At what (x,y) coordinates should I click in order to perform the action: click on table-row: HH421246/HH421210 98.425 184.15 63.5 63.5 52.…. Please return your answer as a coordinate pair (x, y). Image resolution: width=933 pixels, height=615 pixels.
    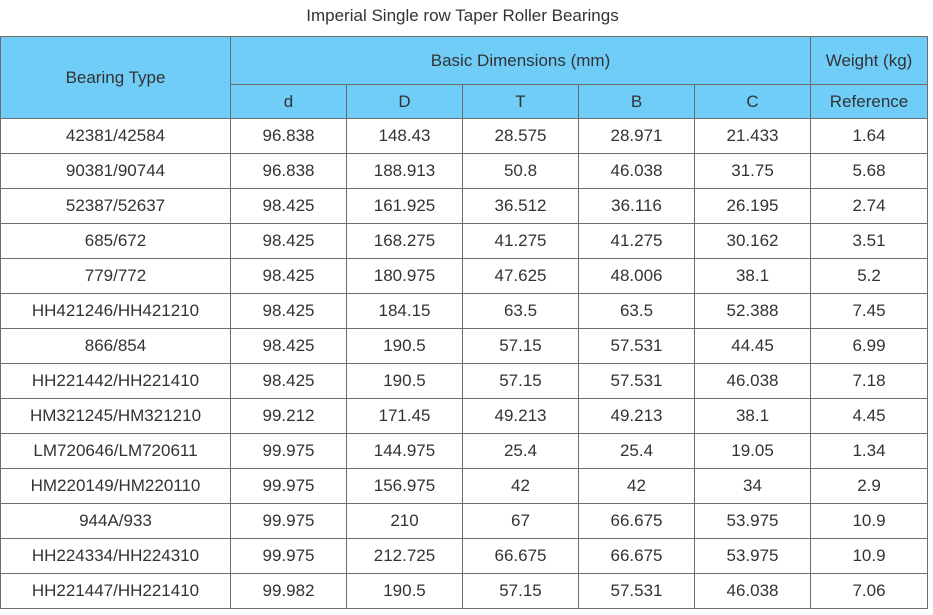
    Looking at the image, I should click on (464, 311).